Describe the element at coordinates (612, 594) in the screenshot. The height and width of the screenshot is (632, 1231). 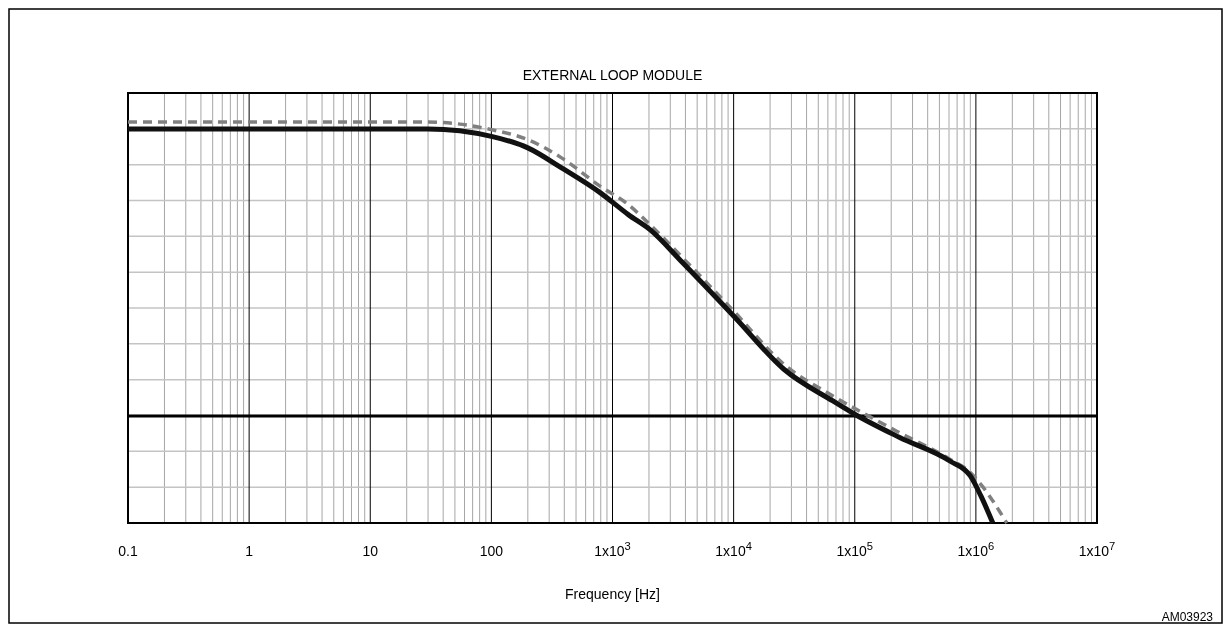
I see `x-axis-title: Frequency [Hz]` at that location.